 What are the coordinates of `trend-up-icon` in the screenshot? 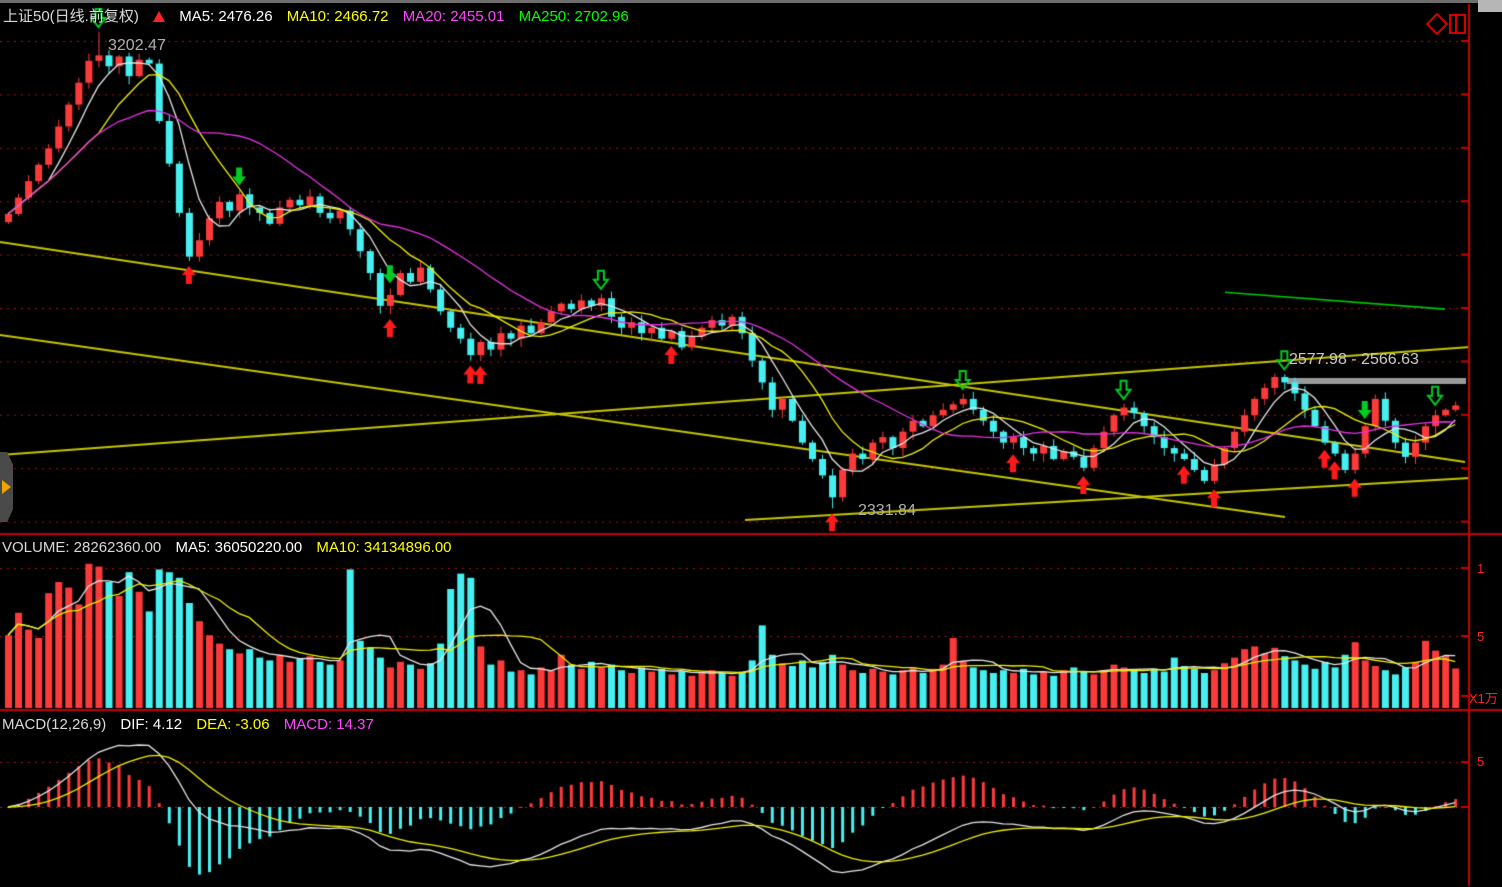 It's located at (159, 16).